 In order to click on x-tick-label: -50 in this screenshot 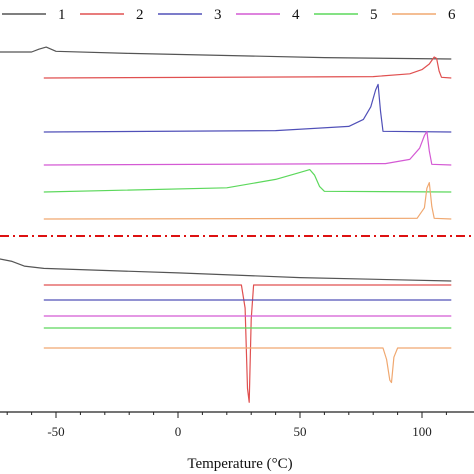, I will do `click(55, 431)`.